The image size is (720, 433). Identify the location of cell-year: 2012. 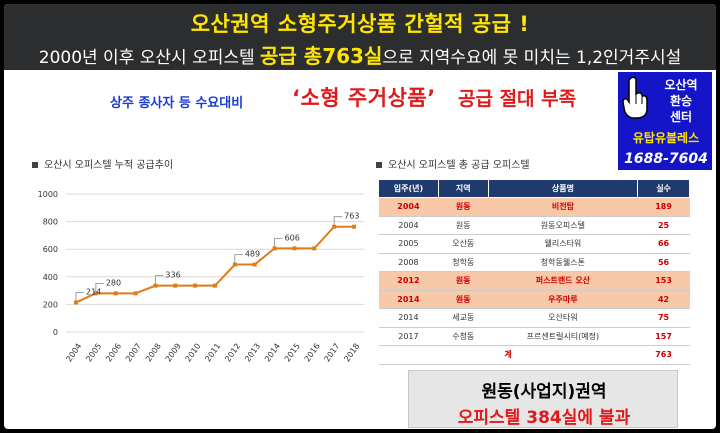
(408, 281).